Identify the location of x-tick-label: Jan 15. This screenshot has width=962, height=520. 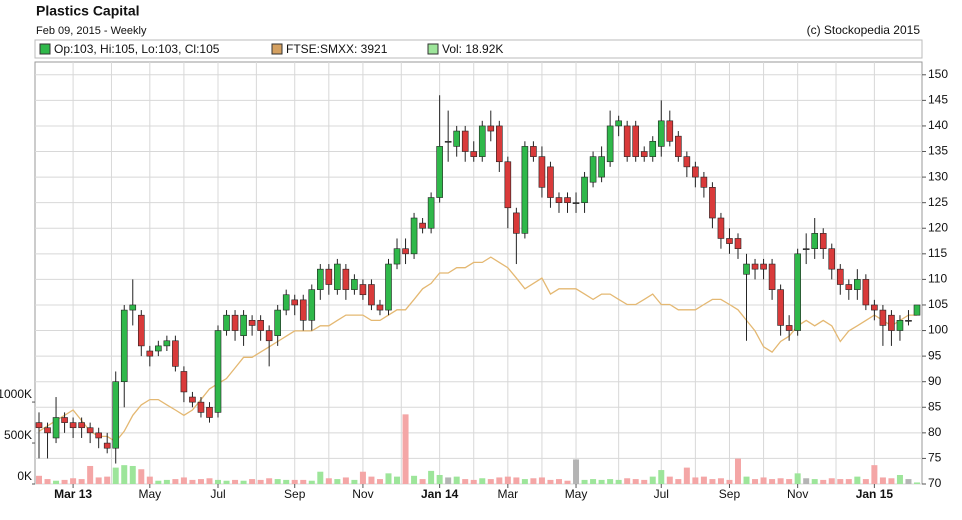
(875, 494).